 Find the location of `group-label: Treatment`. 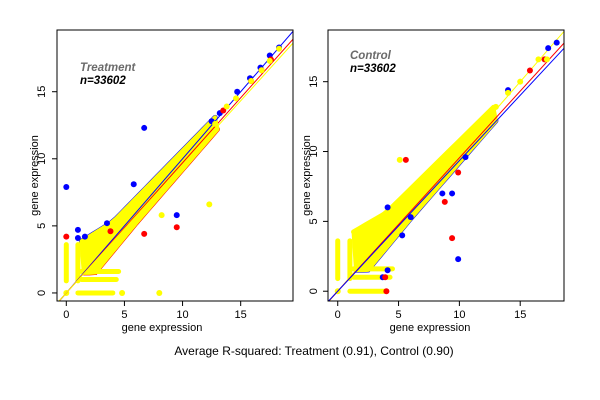

group-label: Treatment is located at coordinates (108, 68).